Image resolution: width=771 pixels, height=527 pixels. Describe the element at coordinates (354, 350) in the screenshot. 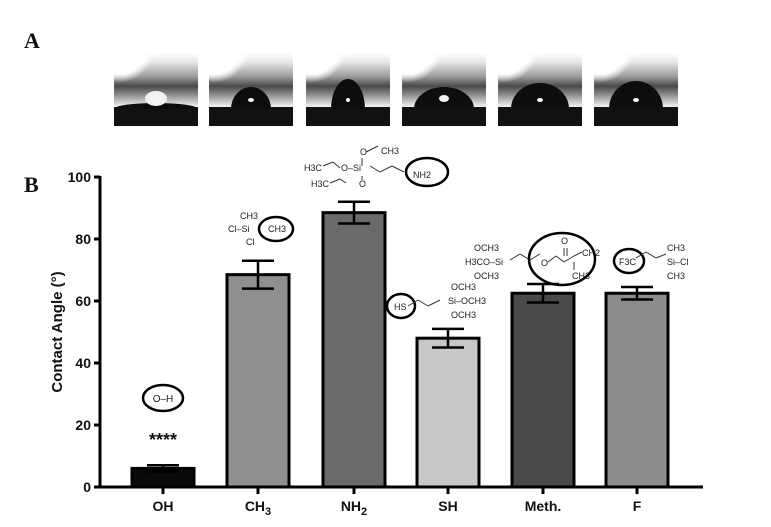

I see `bar-nh2` at that location.